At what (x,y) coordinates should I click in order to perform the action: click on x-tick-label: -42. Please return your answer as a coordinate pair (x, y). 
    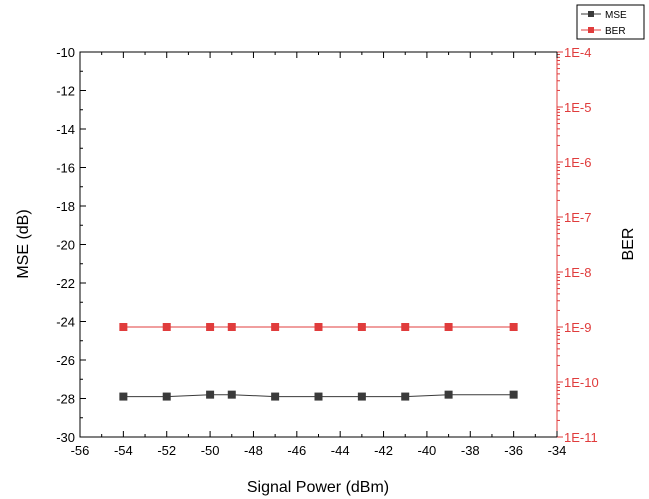
    Looking at the image, I should click on (383, 450).